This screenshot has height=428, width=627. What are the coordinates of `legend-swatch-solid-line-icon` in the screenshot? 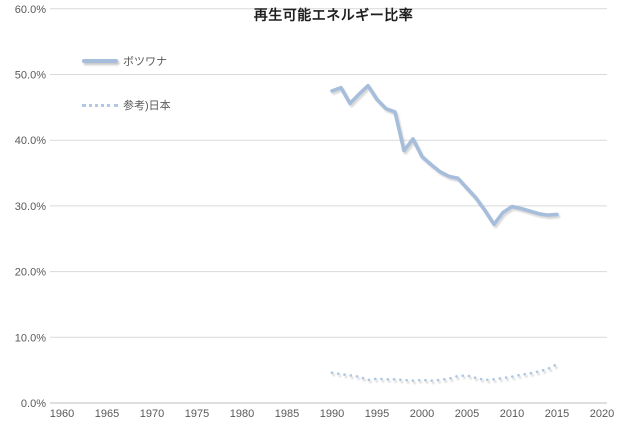 It's located at (100, 61).